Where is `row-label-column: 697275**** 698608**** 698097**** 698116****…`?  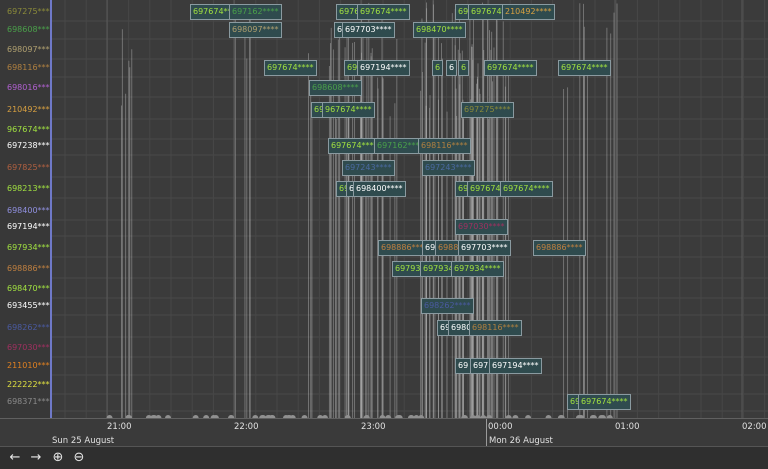 row-label-column: 697275**** 698608**** 698097**** 698116****… is located at coordinates (25, 209).